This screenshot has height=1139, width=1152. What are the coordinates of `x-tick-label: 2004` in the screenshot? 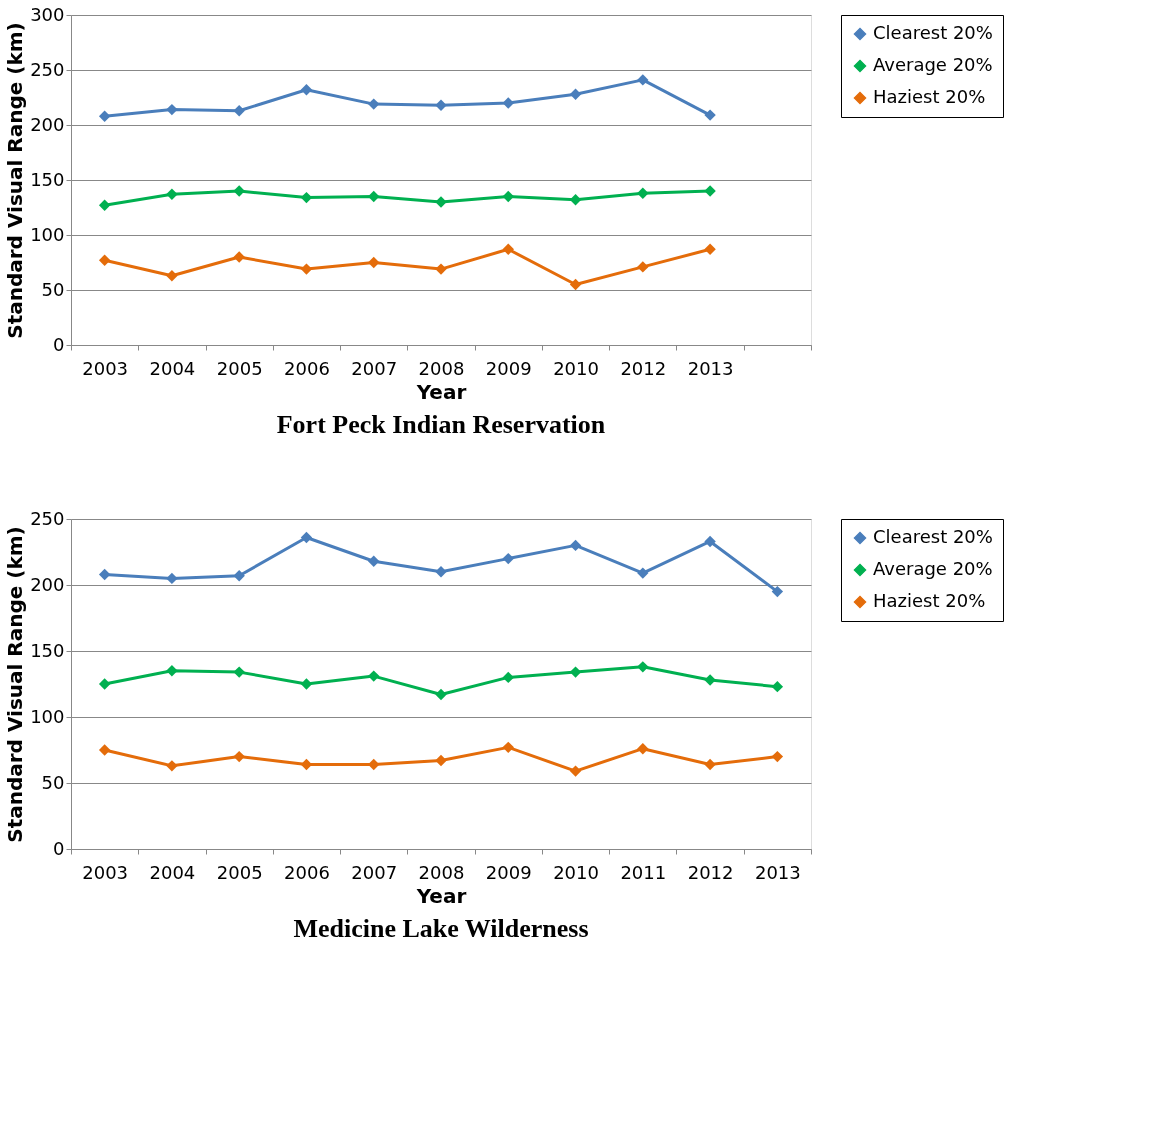 It's located at (172, 872).